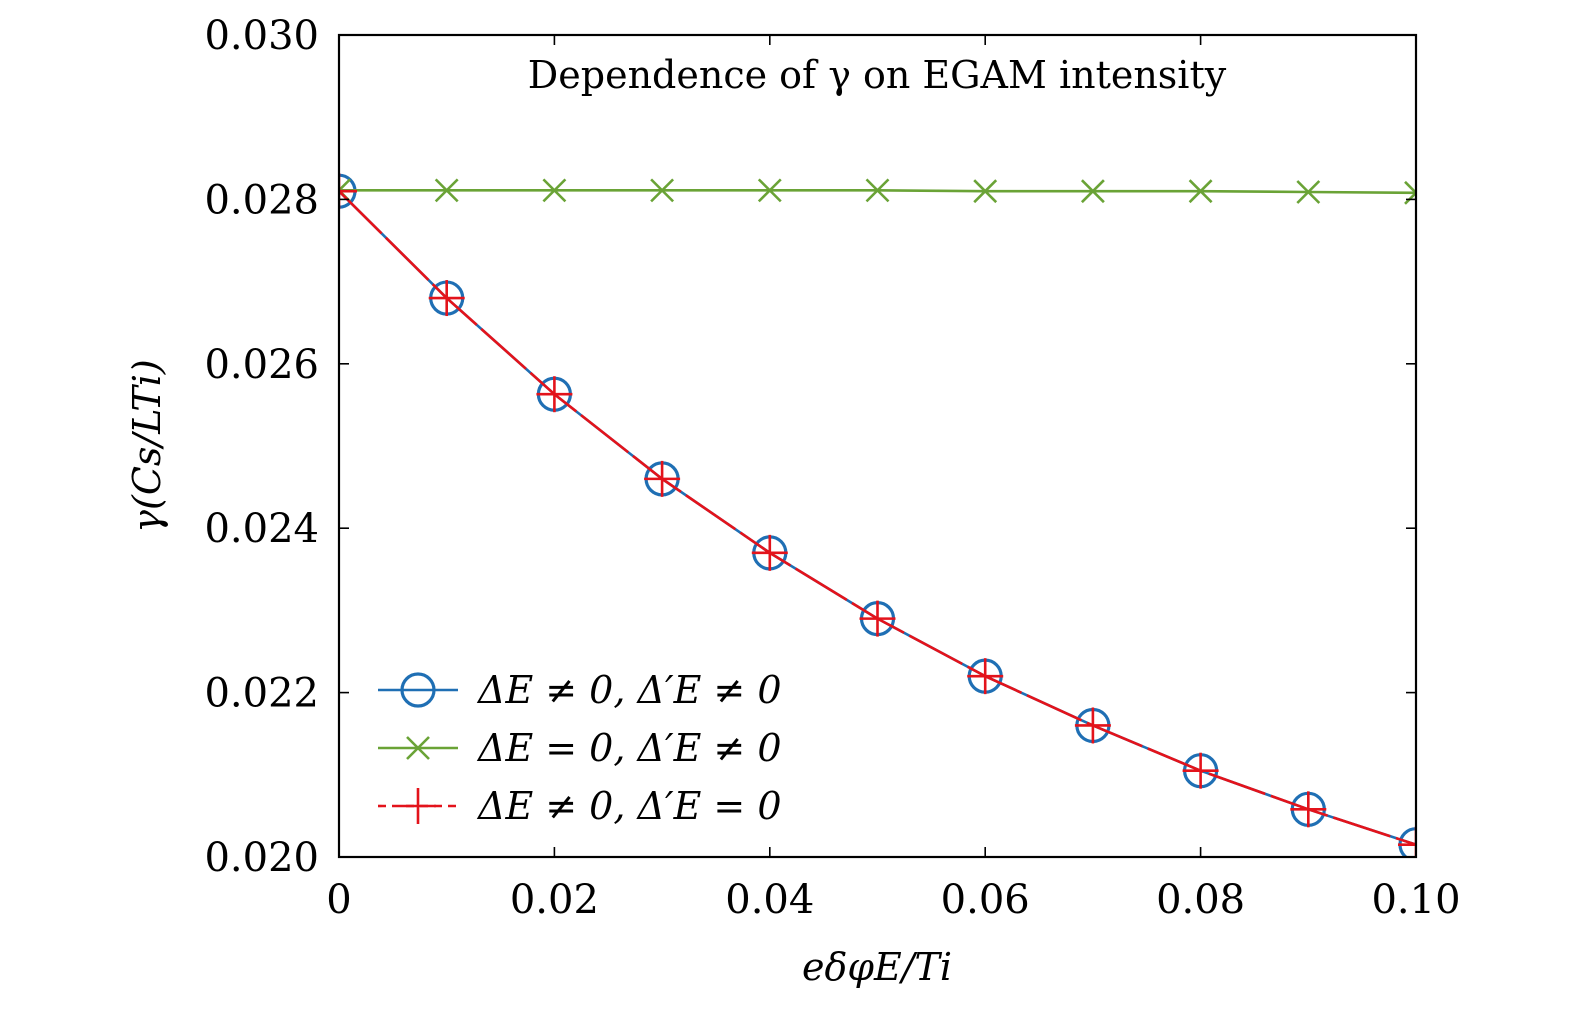 This screenshot has height=1009, width=1575. I want to click on y-tick-label: 0.022, so click(261, 694).